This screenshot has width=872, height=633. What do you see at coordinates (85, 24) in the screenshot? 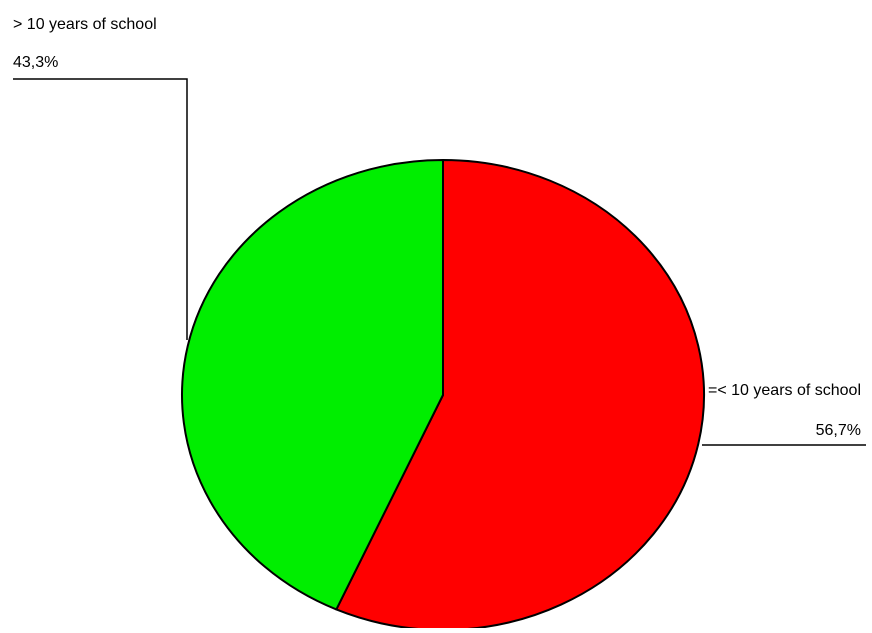
I see `slice-label-1: > 10 years of school` at bounding box center [85, 24].